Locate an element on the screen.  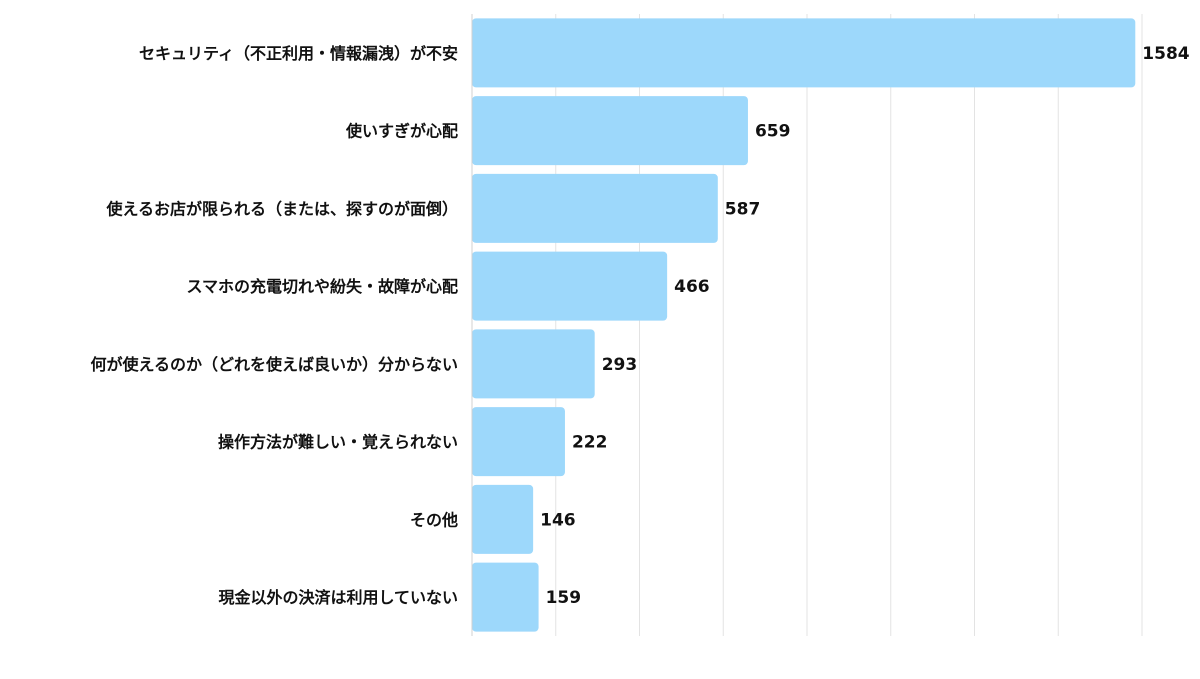
category-label: 使えるお店が限られる（または、探すのが面倒） is located at coordinates (281, 208).